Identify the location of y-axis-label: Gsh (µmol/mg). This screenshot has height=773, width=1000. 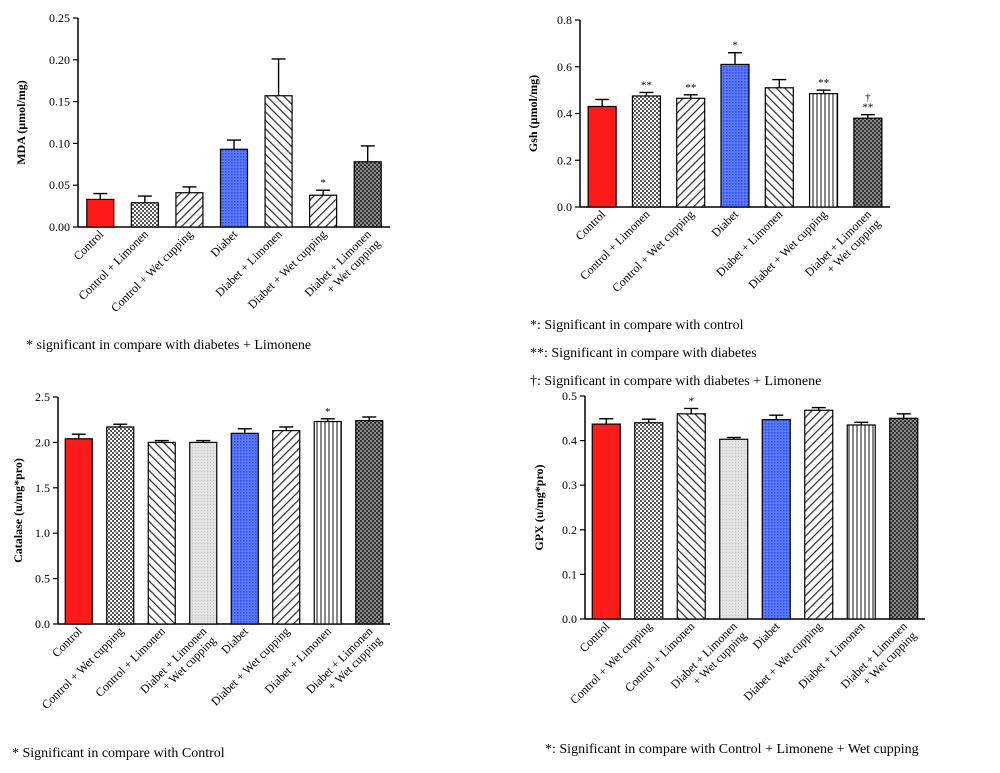
(533, 113).